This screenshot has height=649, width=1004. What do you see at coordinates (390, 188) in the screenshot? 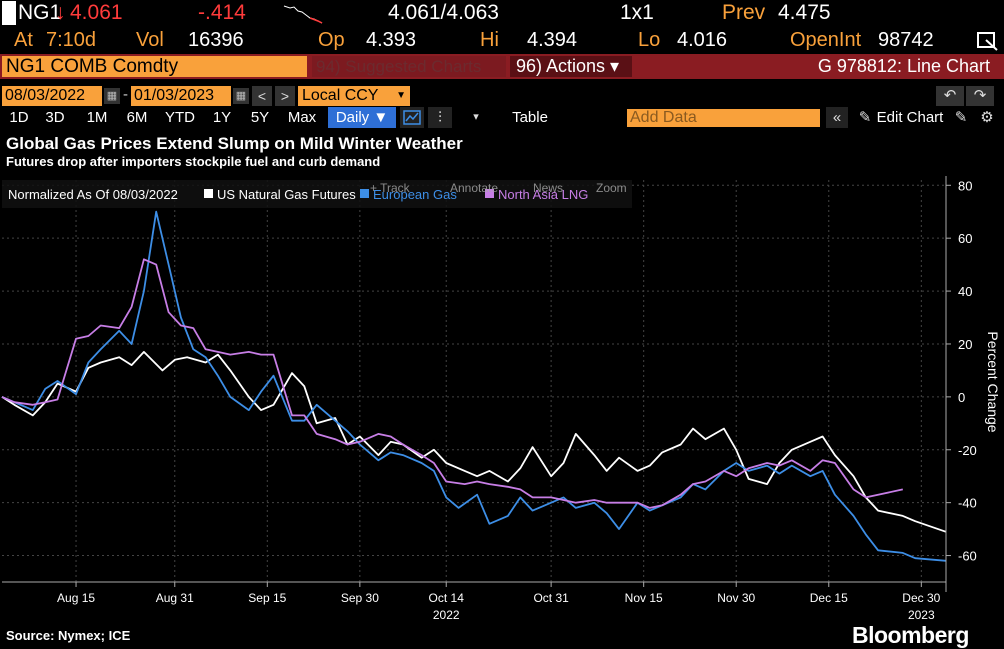
I see `track-tool: + Track` at bounding box center [390, 188].